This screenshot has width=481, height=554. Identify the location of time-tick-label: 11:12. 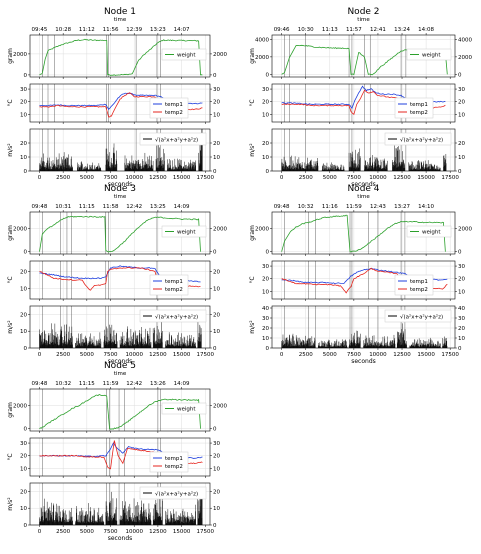
(87, 30).